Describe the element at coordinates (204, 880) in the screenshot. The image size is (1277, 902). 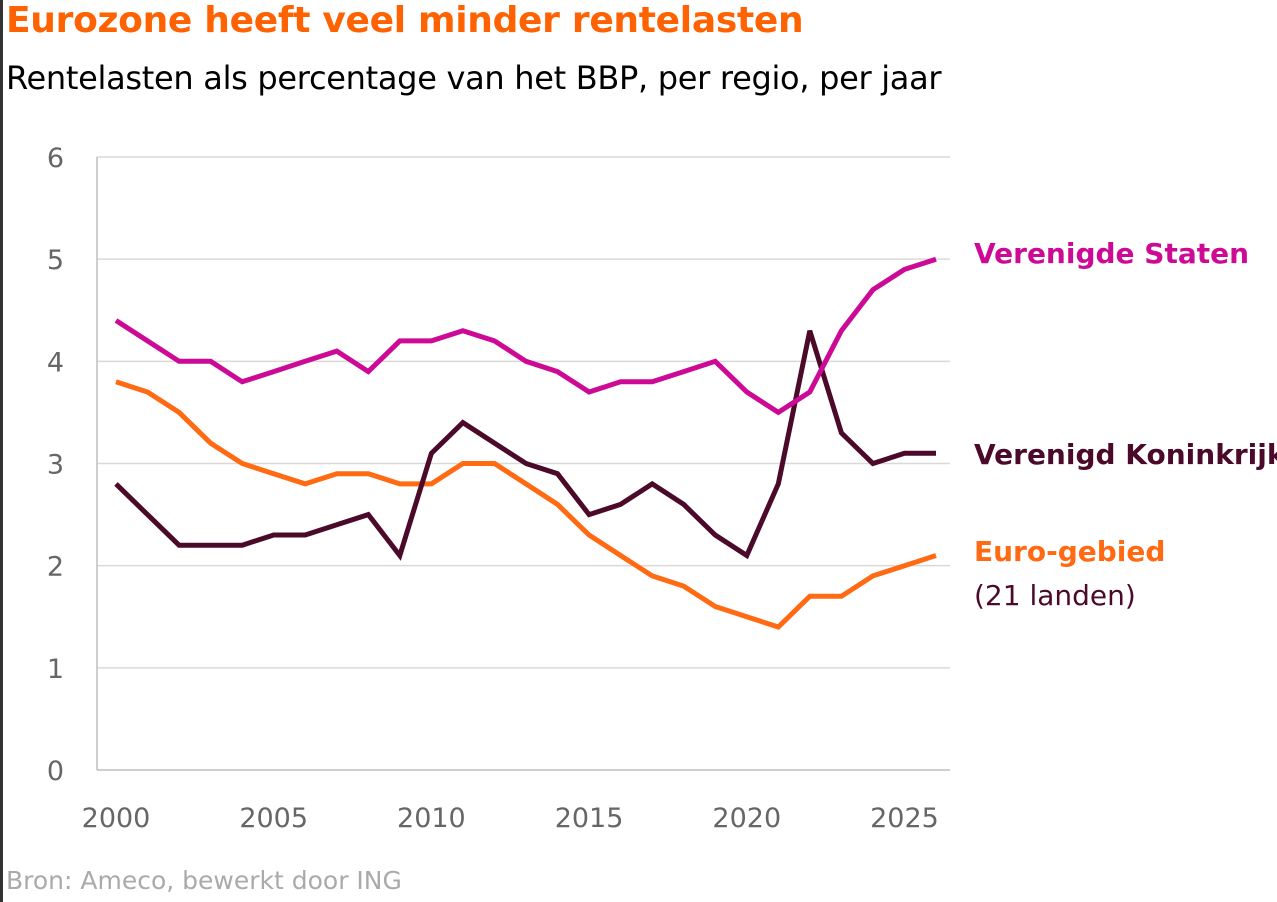
I see `source-note: Bron: Ameco, bewerkt door ING` at that location.